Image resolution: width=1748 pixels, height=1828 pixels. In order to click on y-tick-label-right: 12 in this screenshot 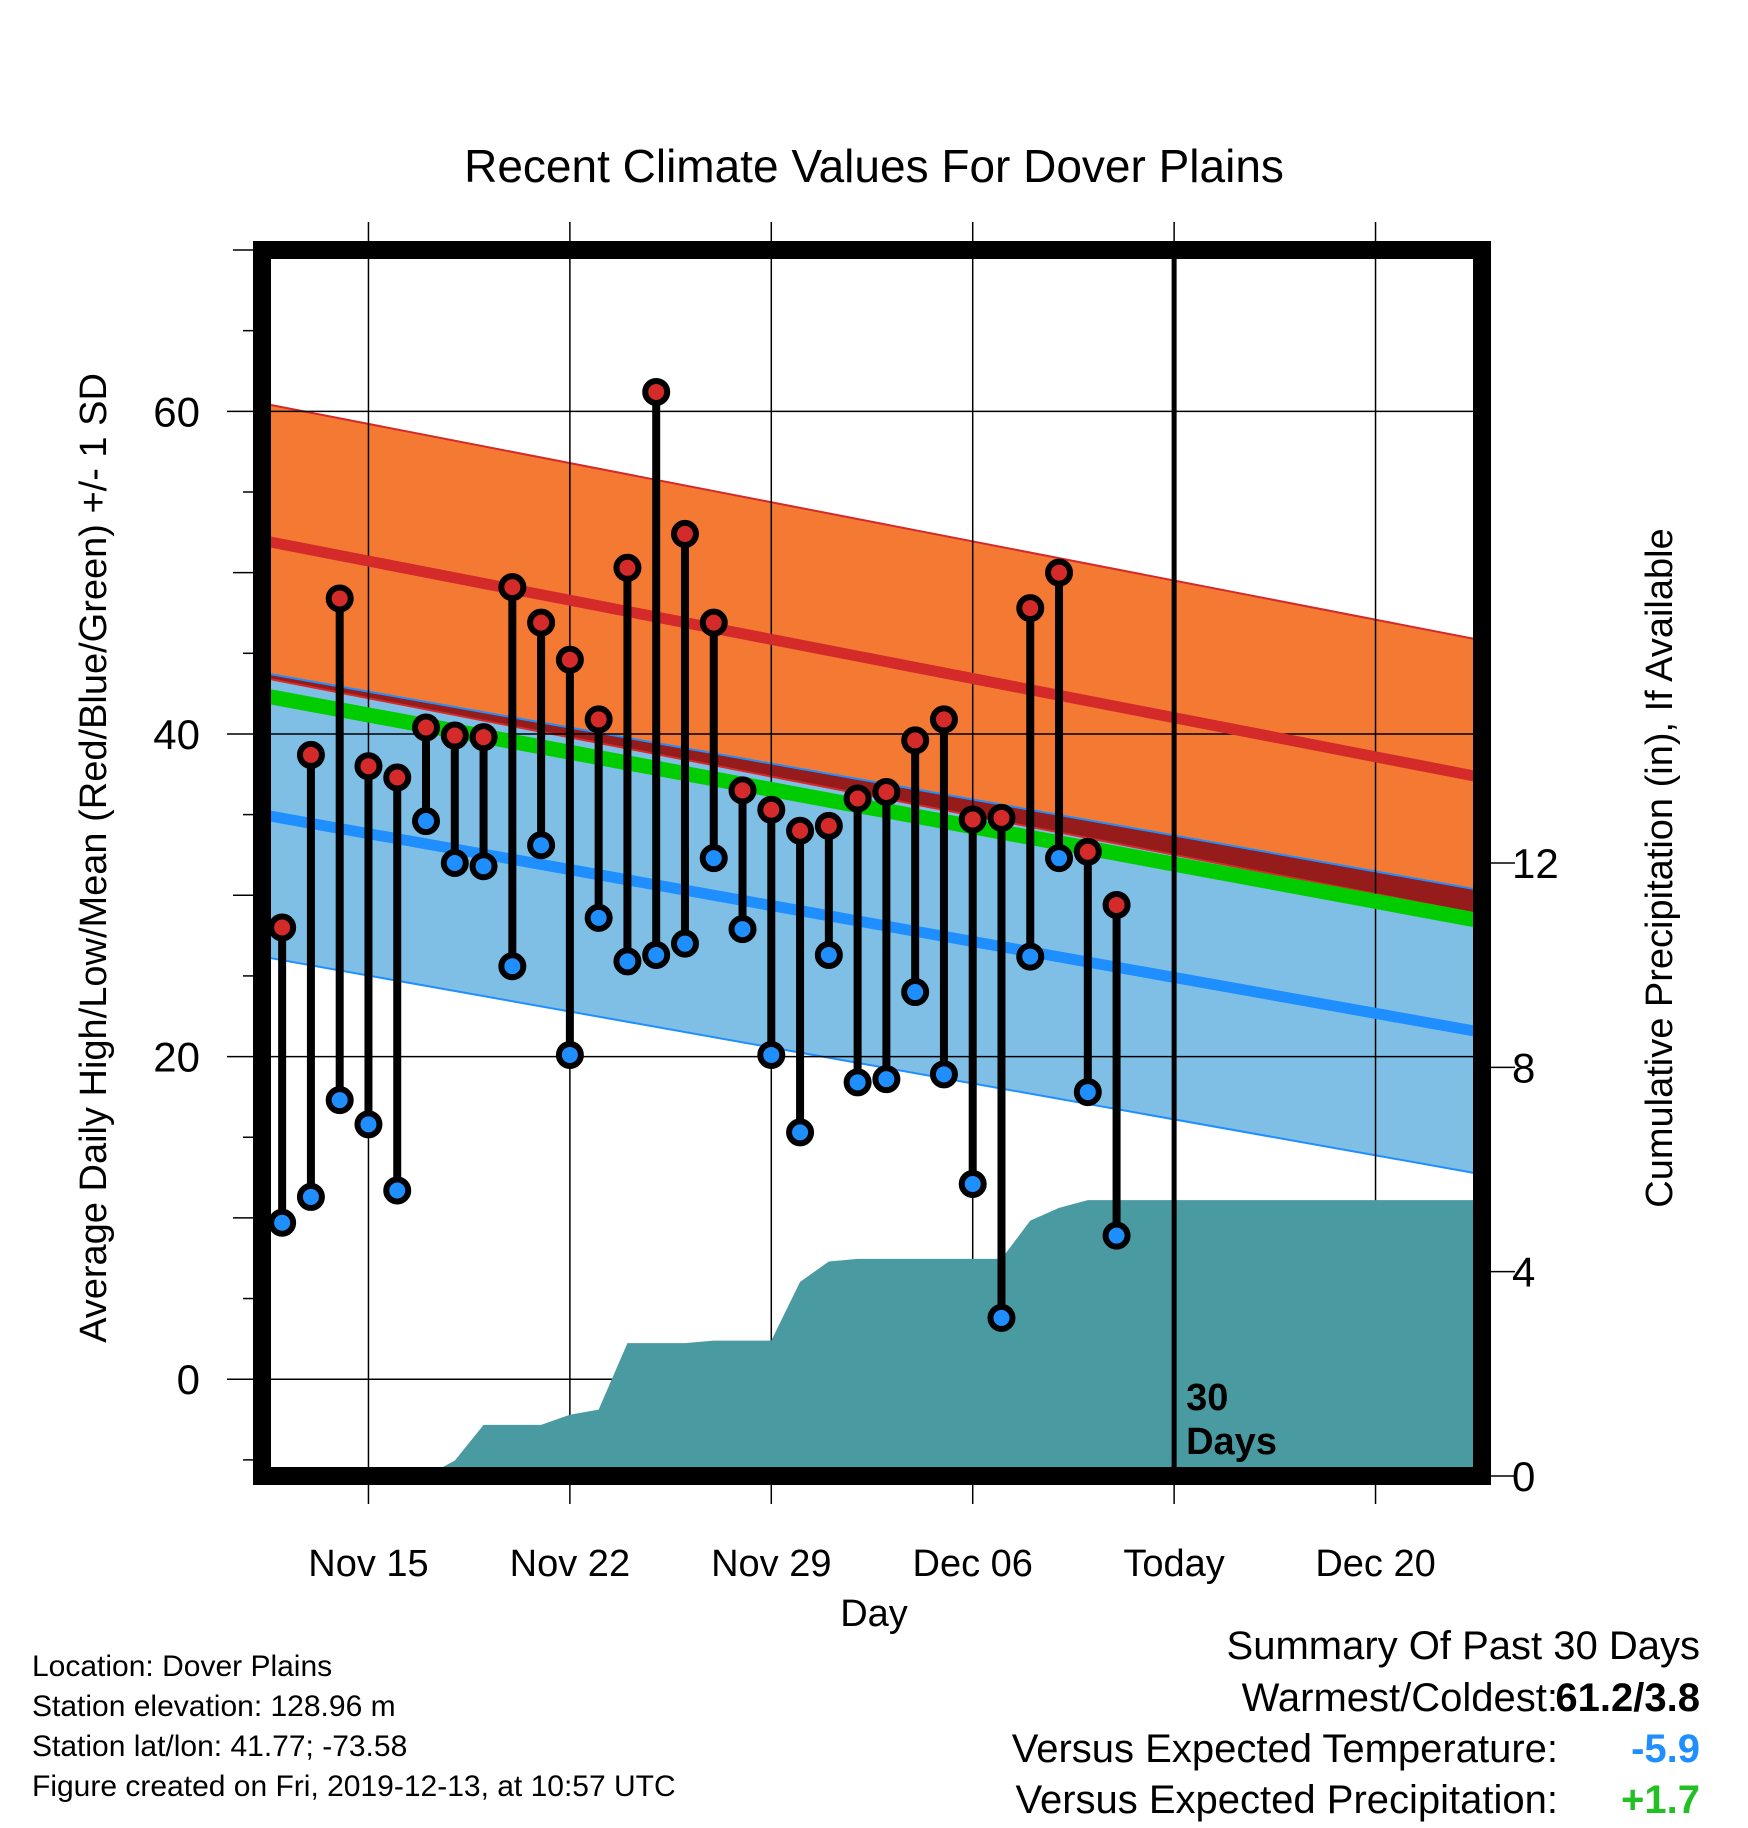, I will do `click(1535, 863)`.